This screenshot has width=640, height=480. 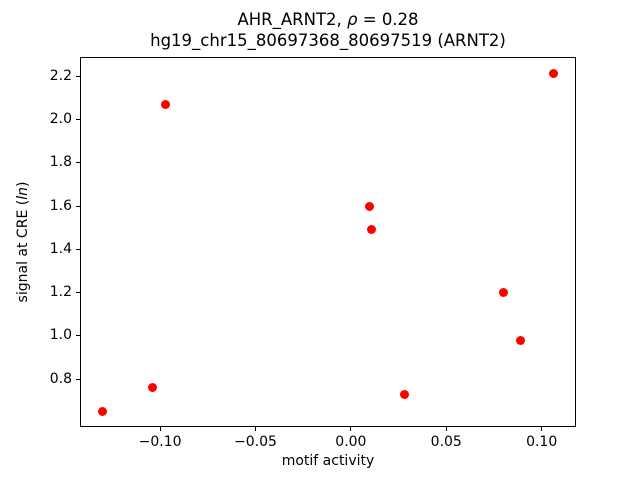 What do you see at coordinates (255, 442) in the screenshot?
I see `x-tick-label: −0.05` at bounding box center [255, 442].